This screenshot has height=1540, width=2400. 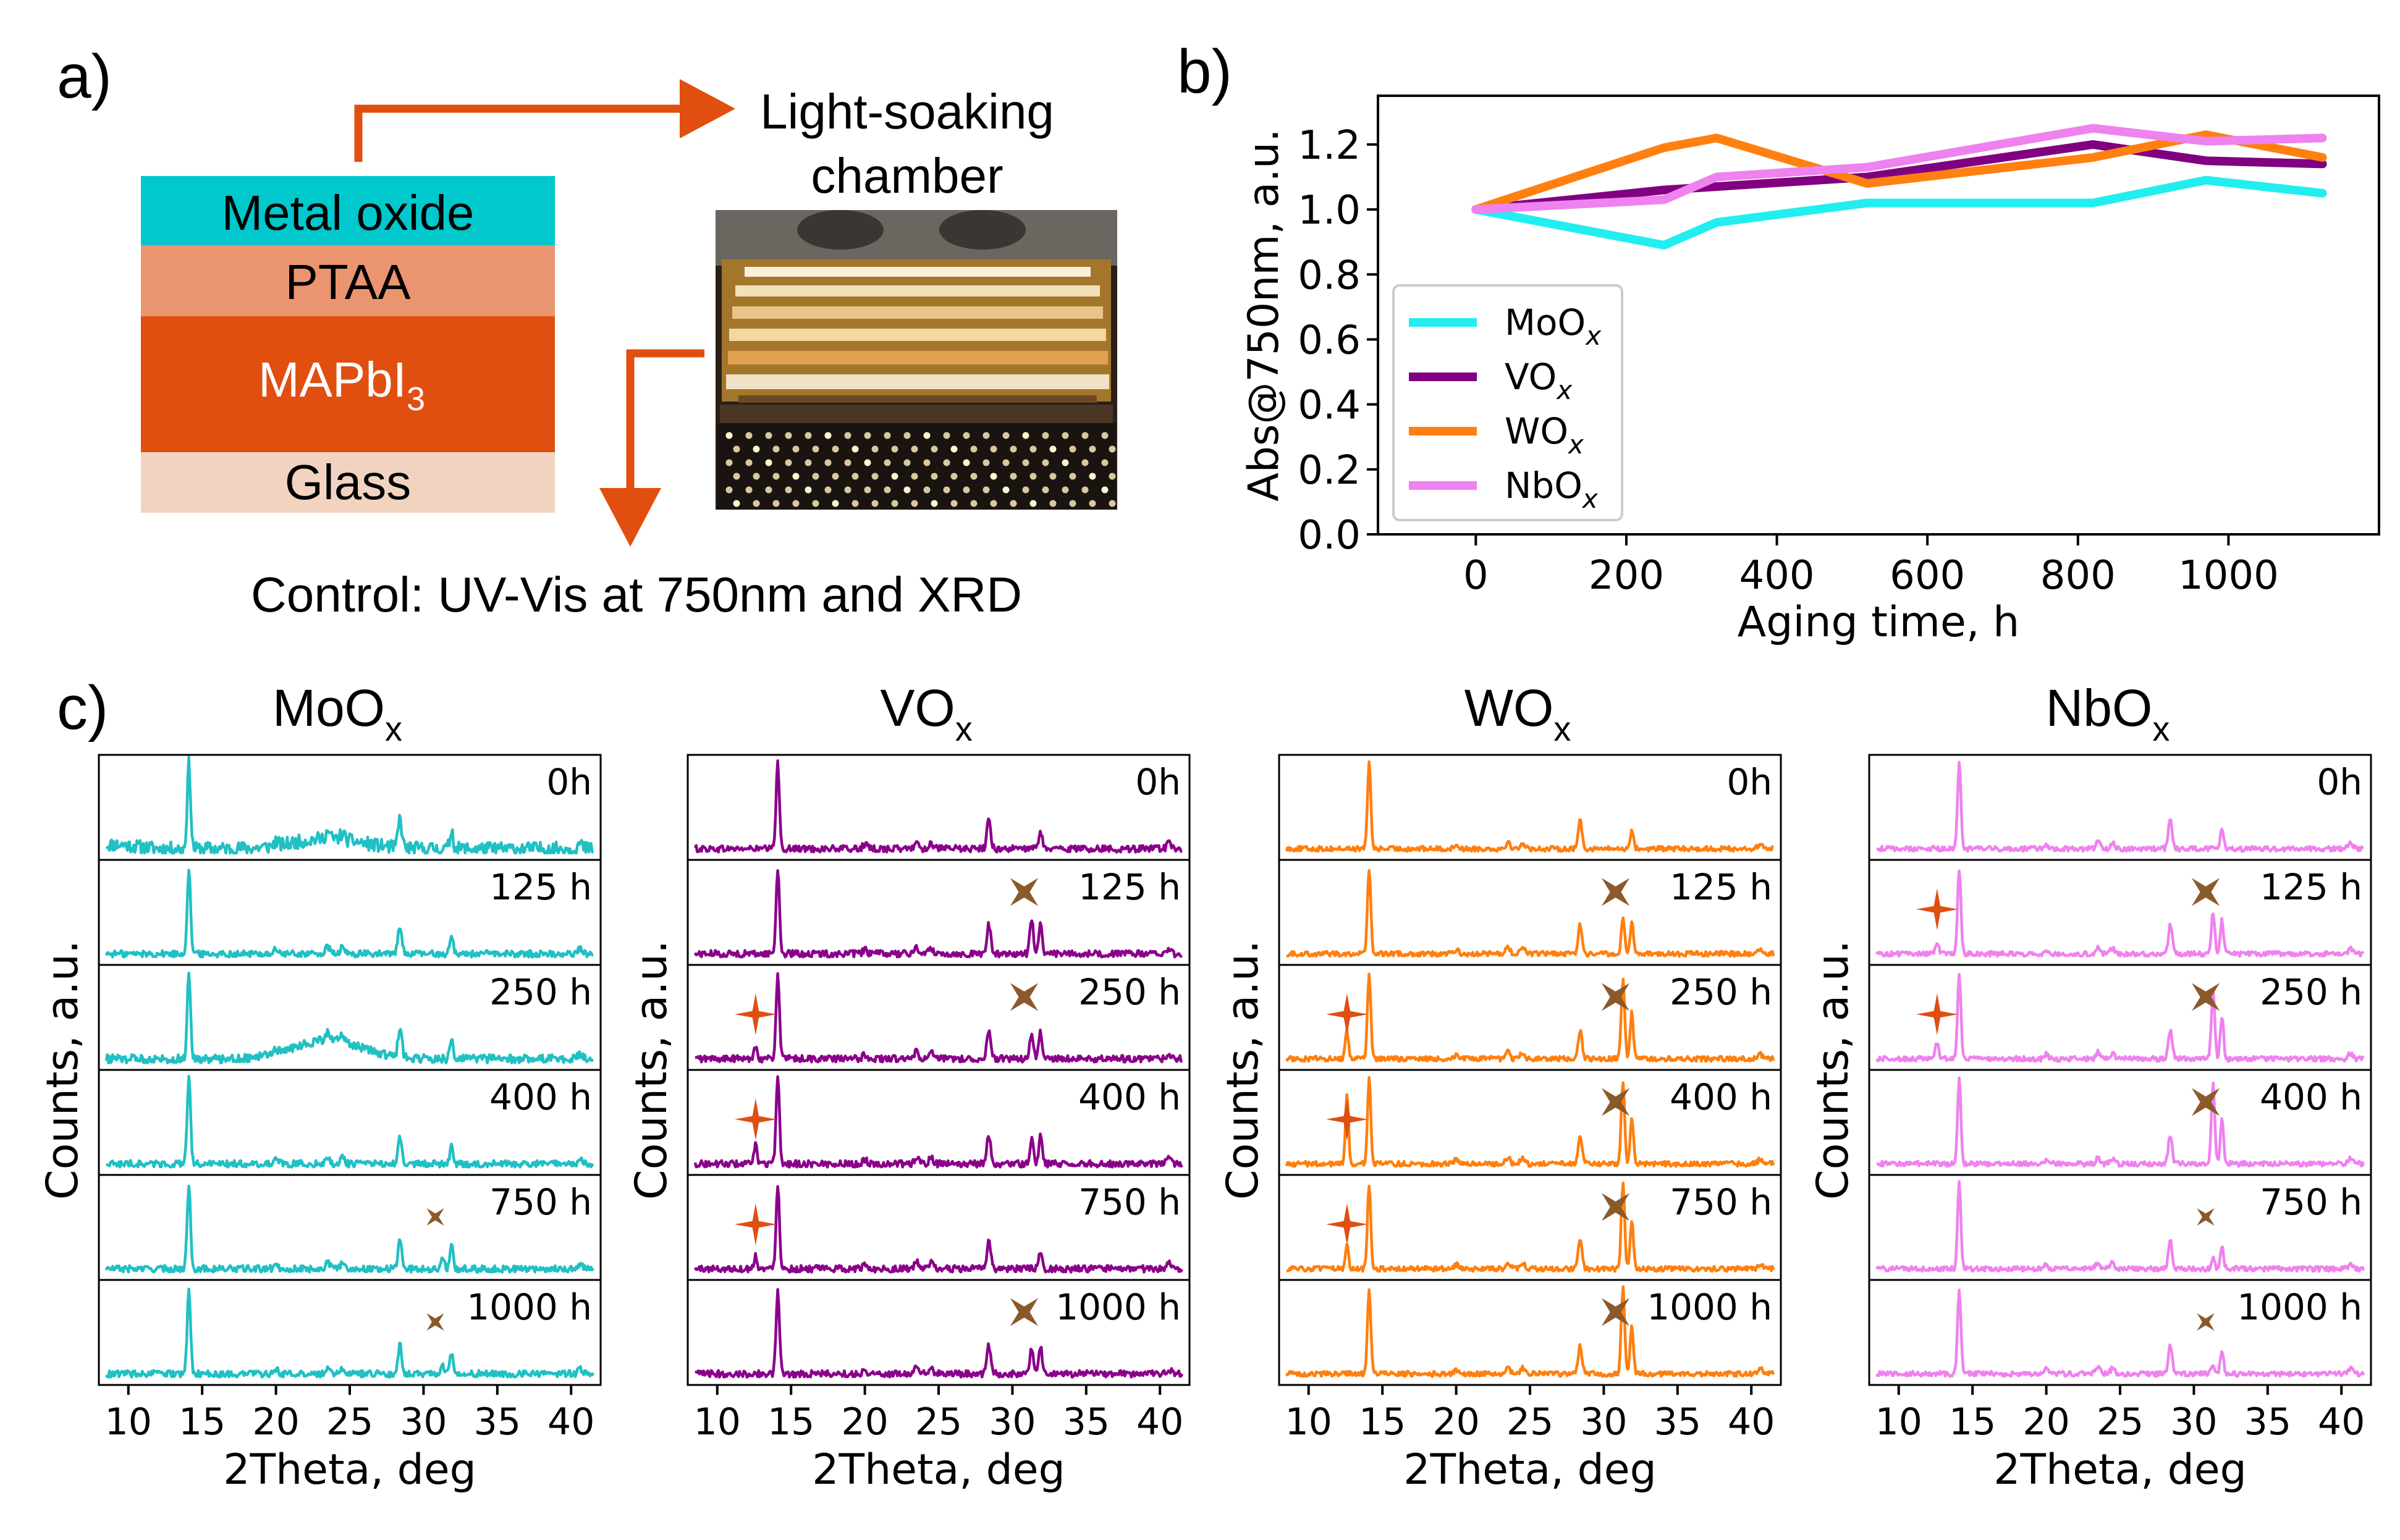 I want to click on xrd-time-label: 125 h, so click(x=1721, y=887).